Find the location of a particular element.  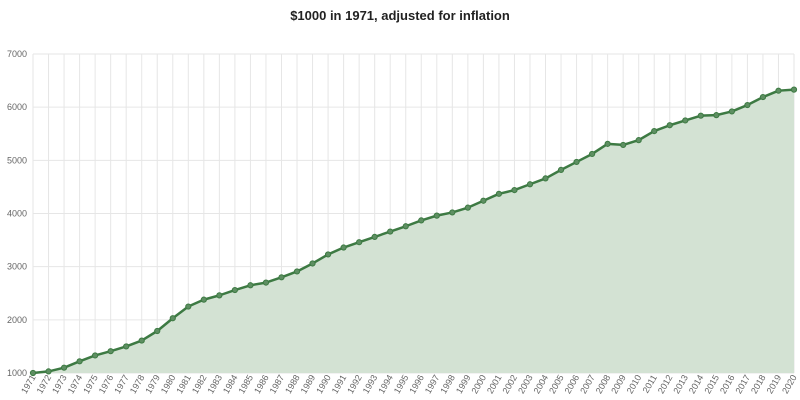

x-tick-label: 2000 is located at coordinates (478, 384).